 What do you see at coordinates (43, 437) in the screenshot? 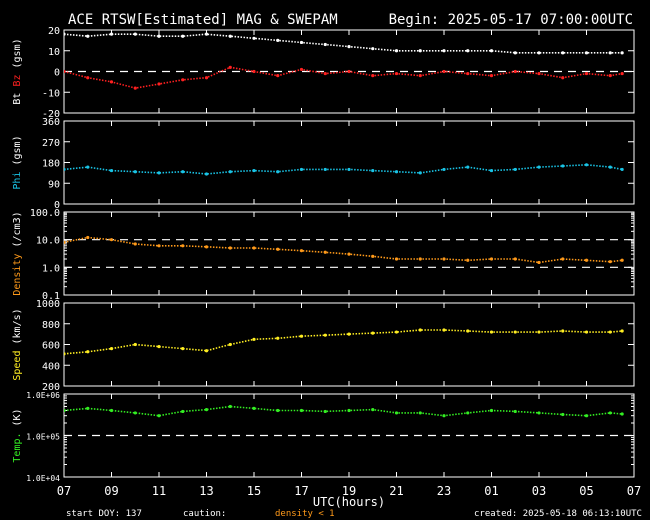
I see `y-tick-label: 1.0E+05` at bounding box center [43, 437].